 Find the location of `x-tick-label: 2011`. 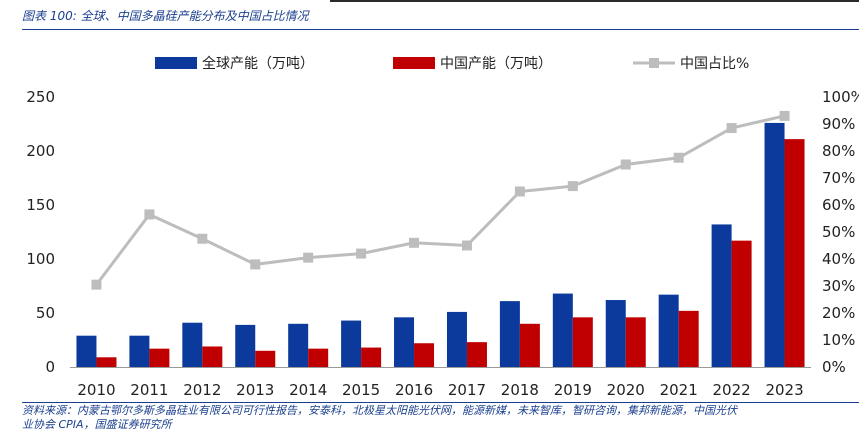

x-tick-label: 2011 is located at coordinates (149, 390).